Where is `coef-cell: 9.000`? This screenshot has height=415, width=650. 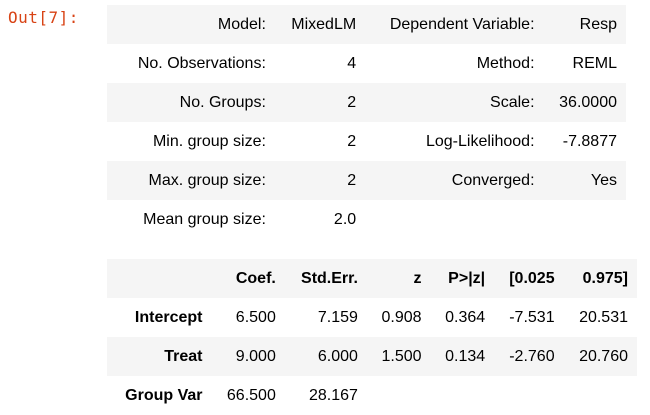 coef-cell: 9.000 is located at coordinates (248, 356).